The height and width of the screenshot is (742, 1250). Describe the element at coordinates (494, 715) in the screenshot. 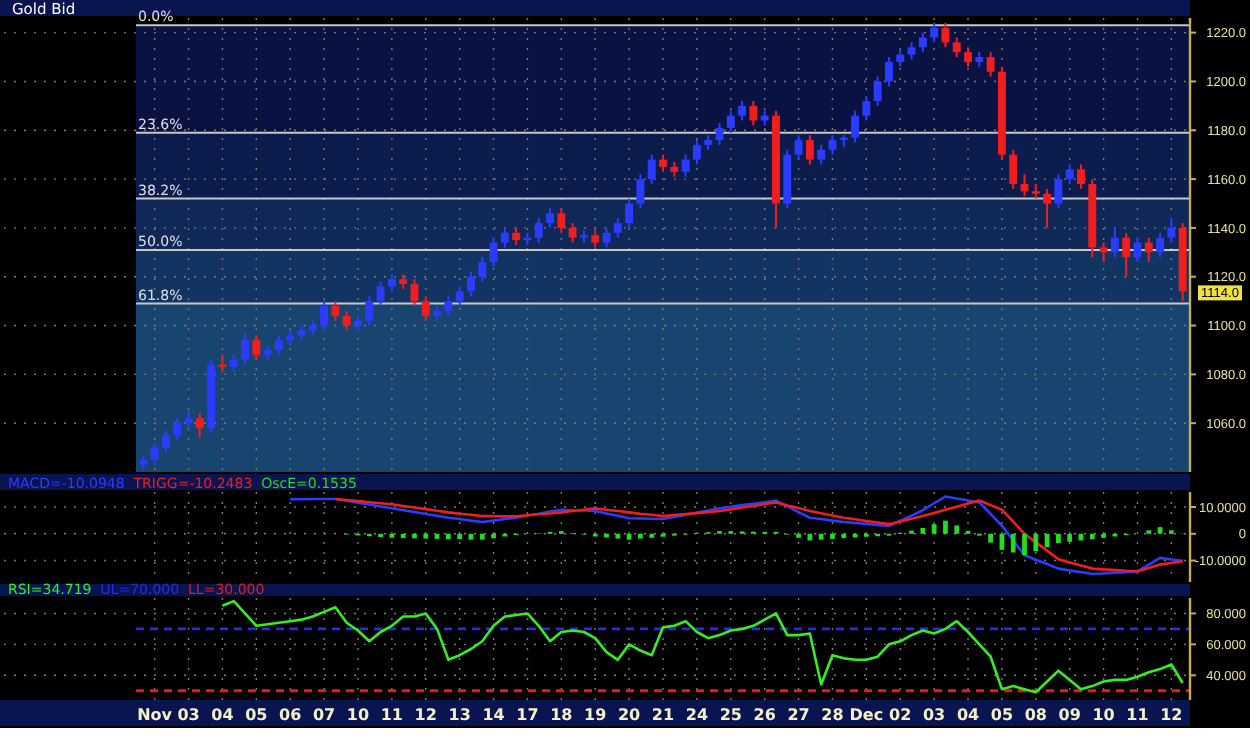

I see `x-tick-label: 14` at that location.